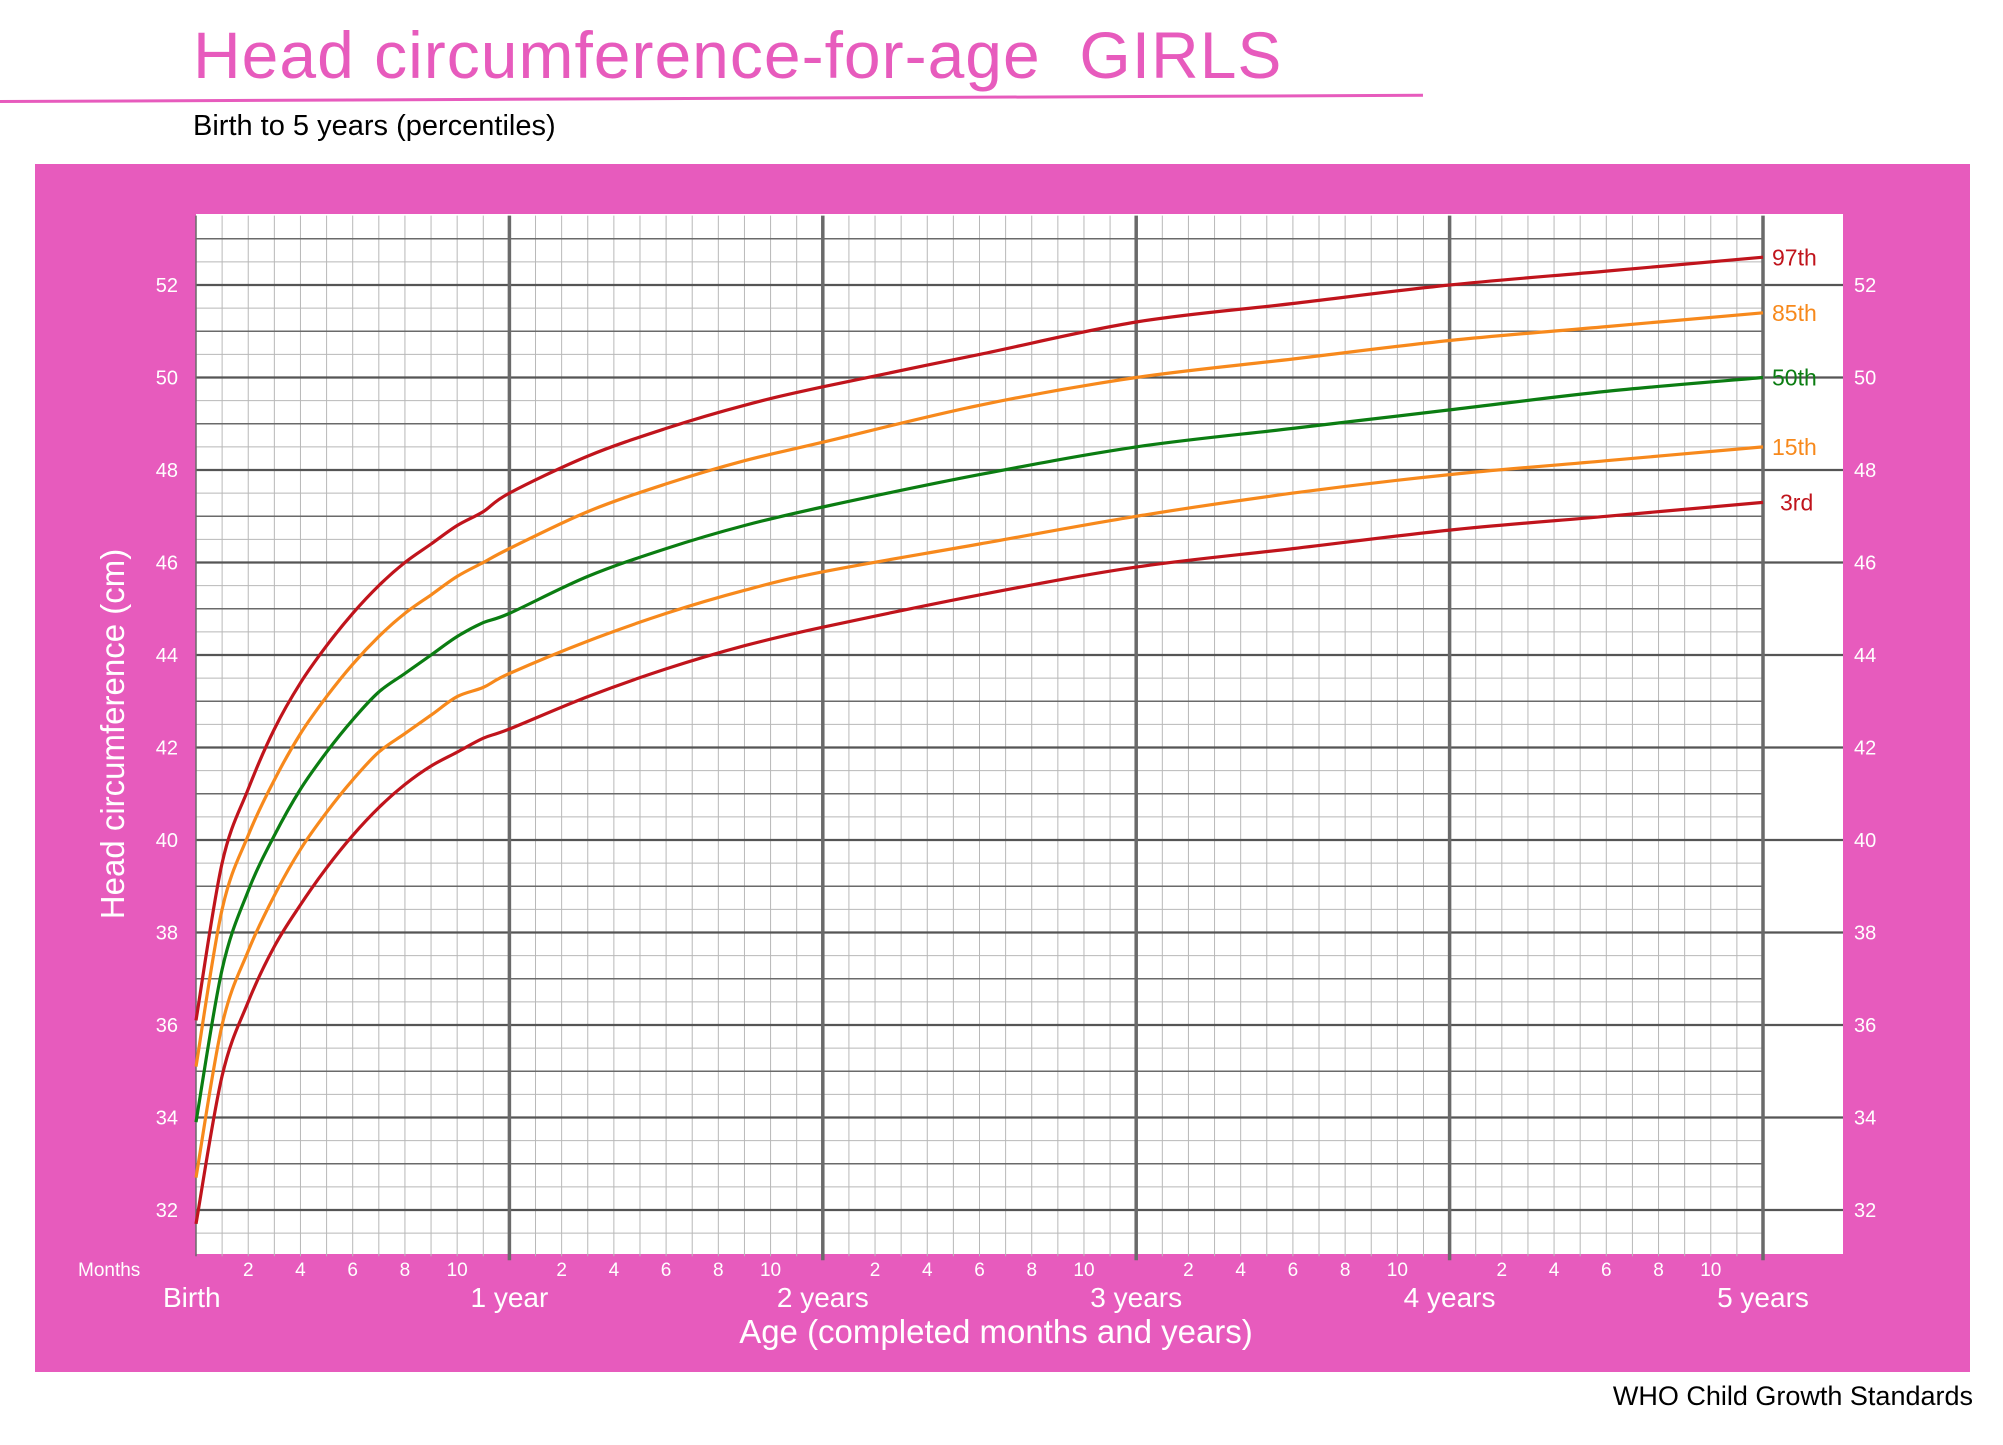  What do you see at coordinates (509, 1297) in the screenshot?
I see `year-label: 1 year` at bounding box center [509, 1297].